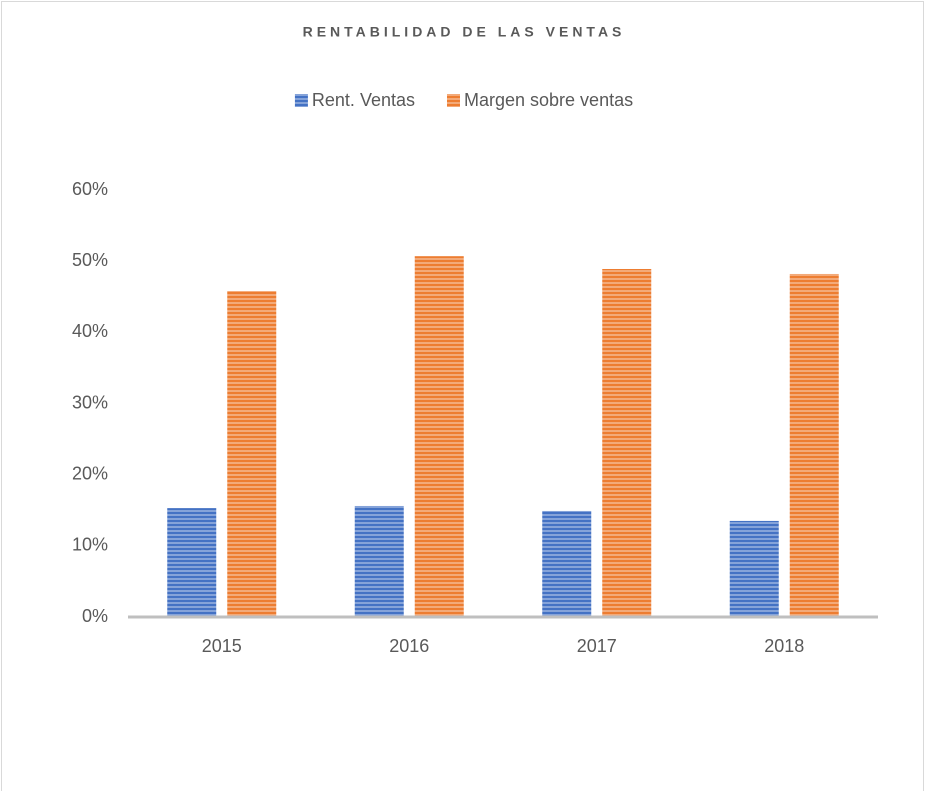 The width and height of the screenshot is (926, 791). What do you see at coordinates (90, 402) in the screenshot?
I see `y-tick-label: 30%` at bounding box center [90, 402].